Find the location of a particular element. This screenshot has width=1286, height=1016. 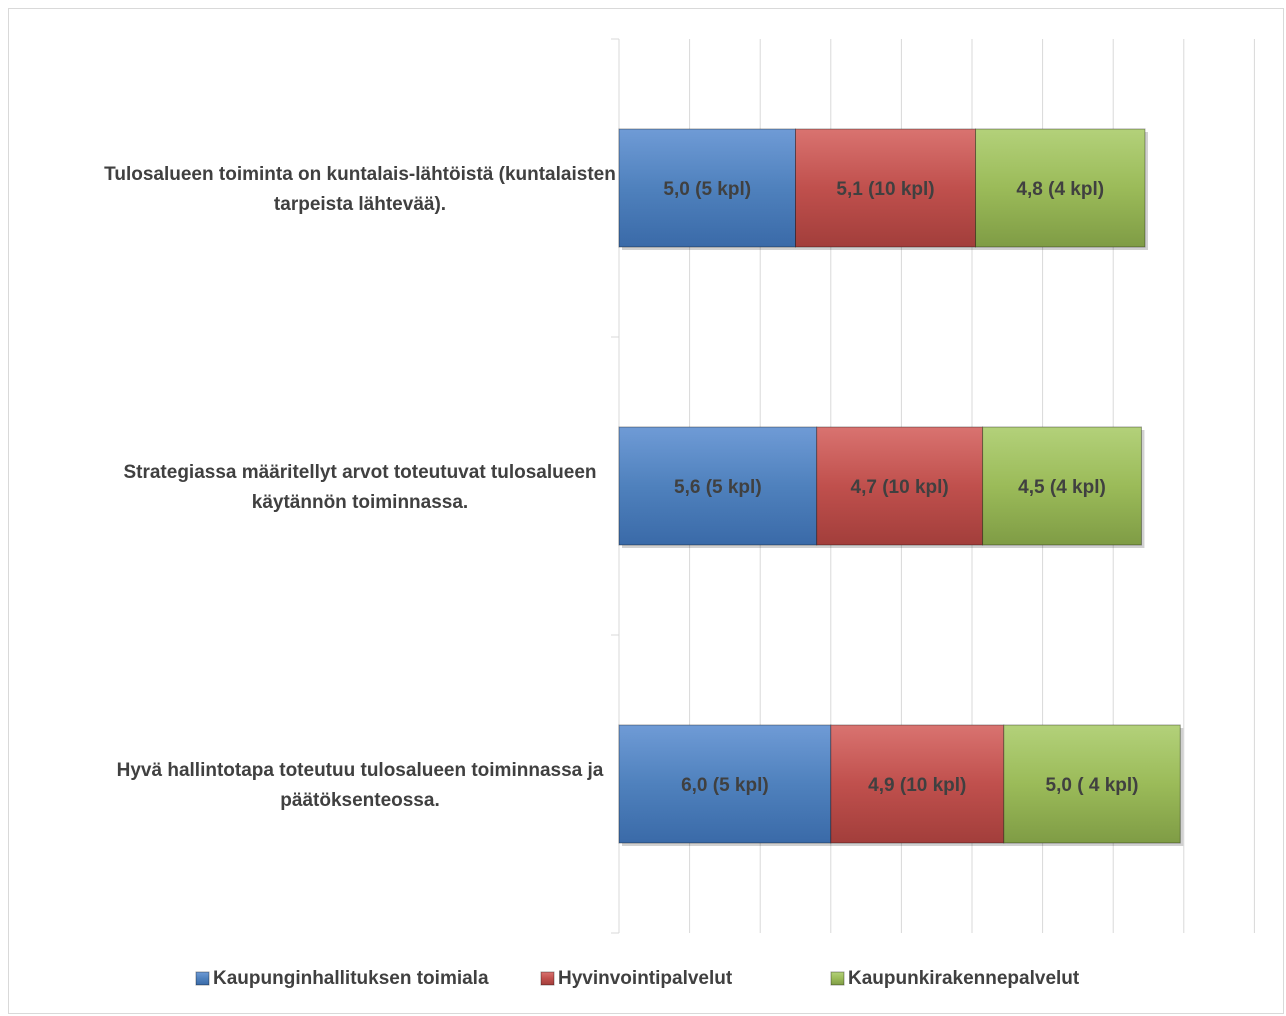

data-label: 6,0 (5 kpl) is located at coordinates (725, 785).